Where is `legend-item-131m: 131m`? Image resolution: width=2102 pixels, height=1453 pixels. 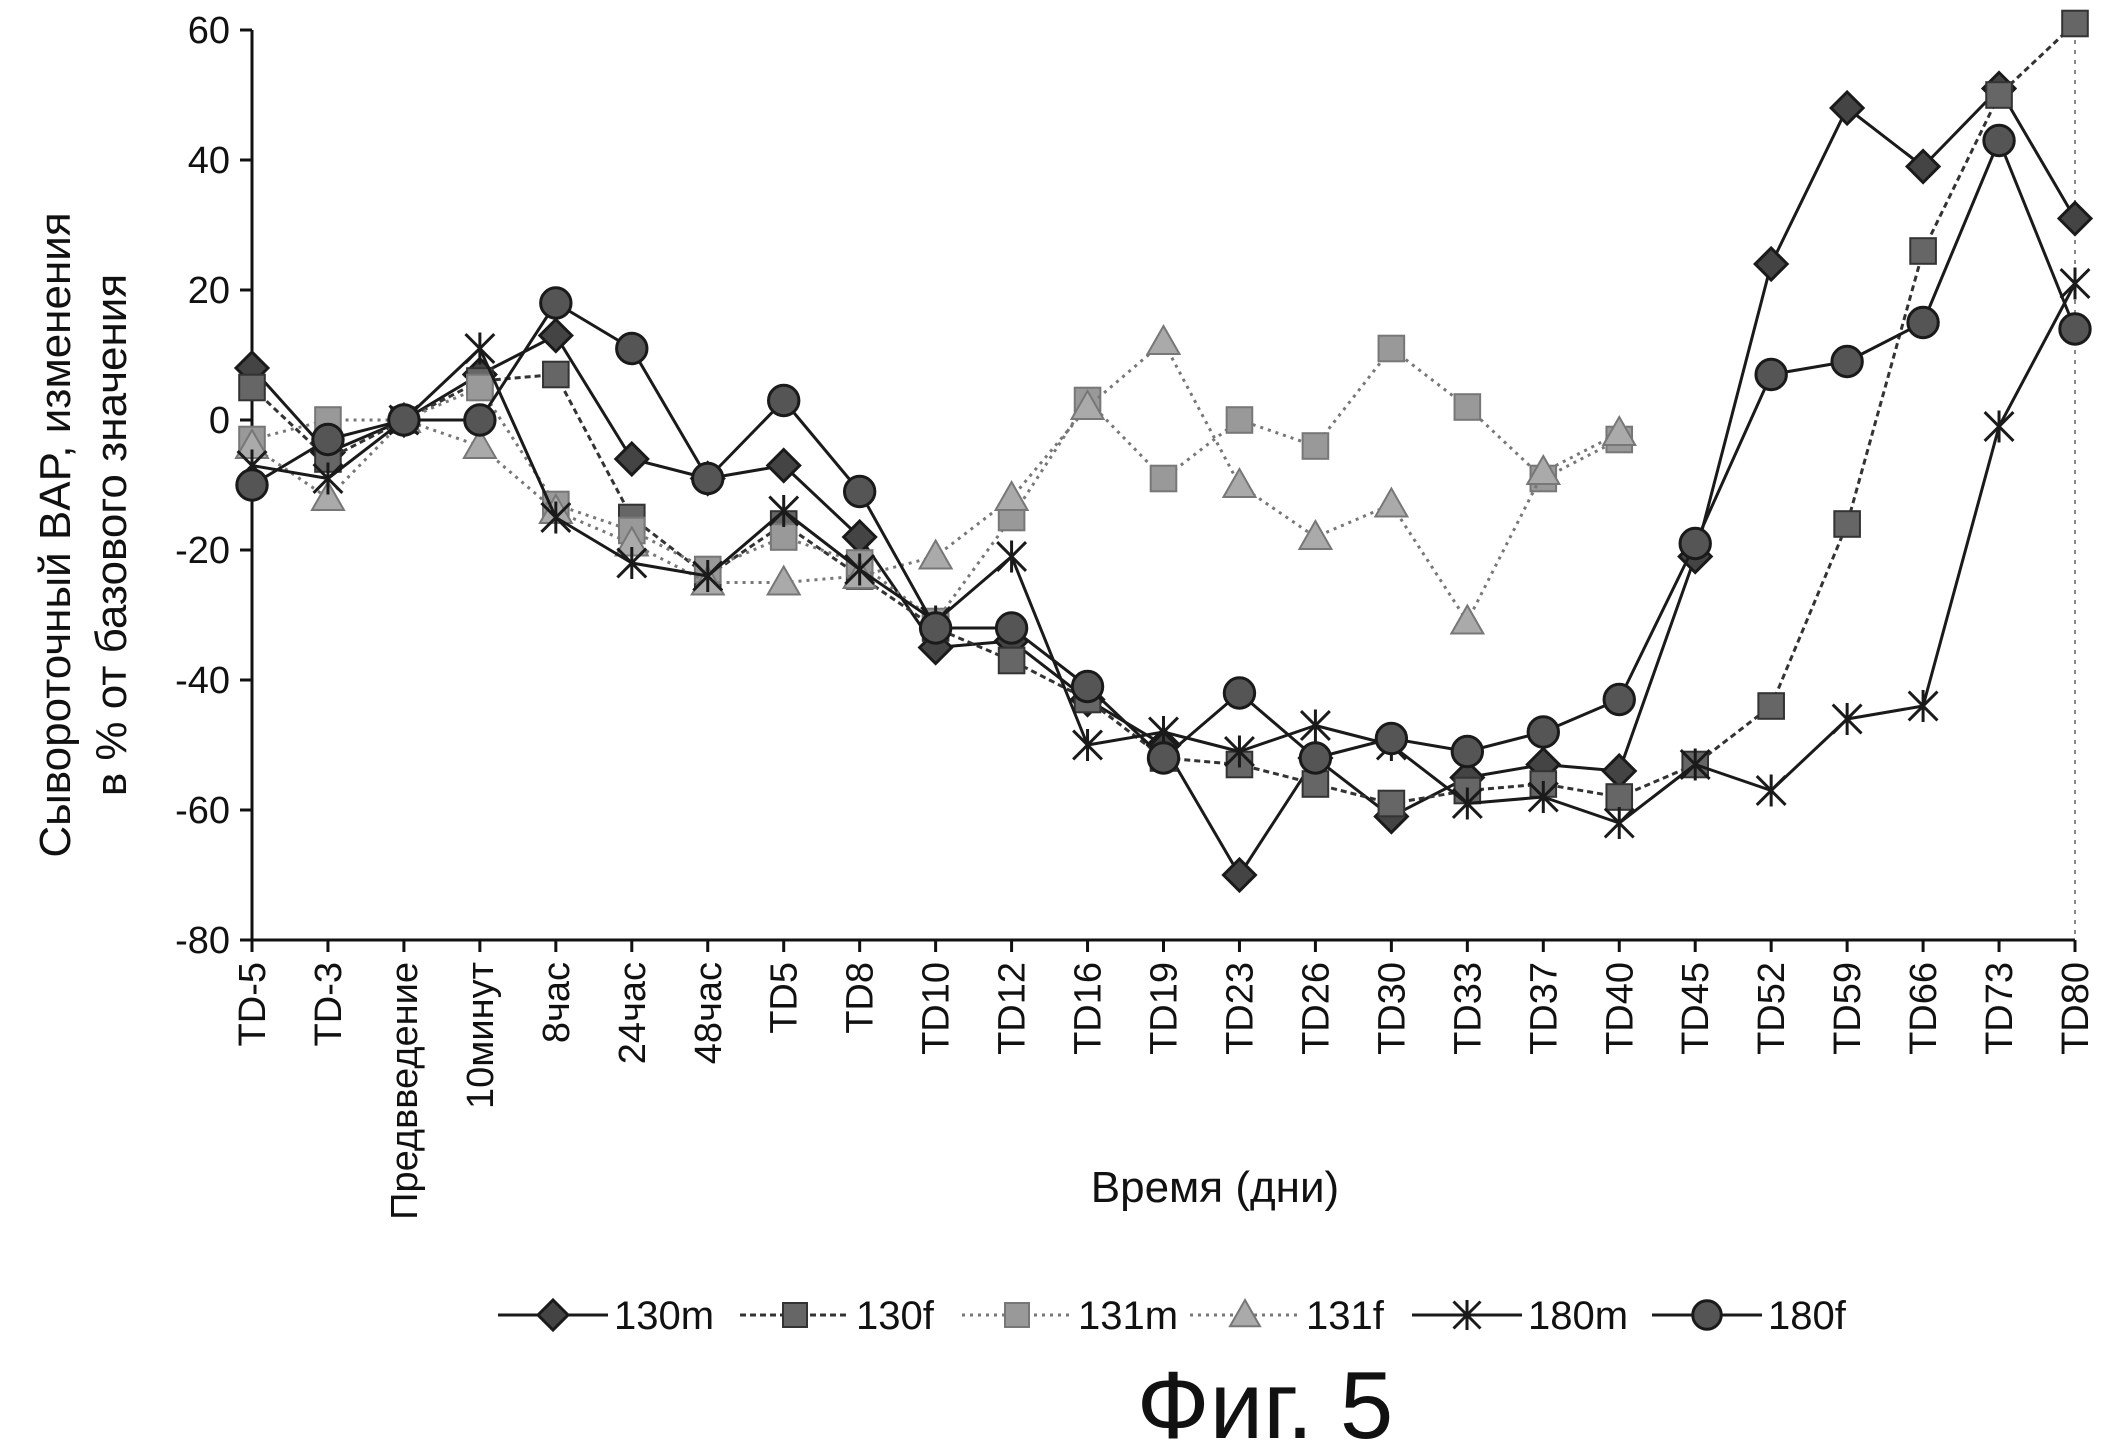 legend-item-131m: 131m is located at coordinates (1070, 1316).